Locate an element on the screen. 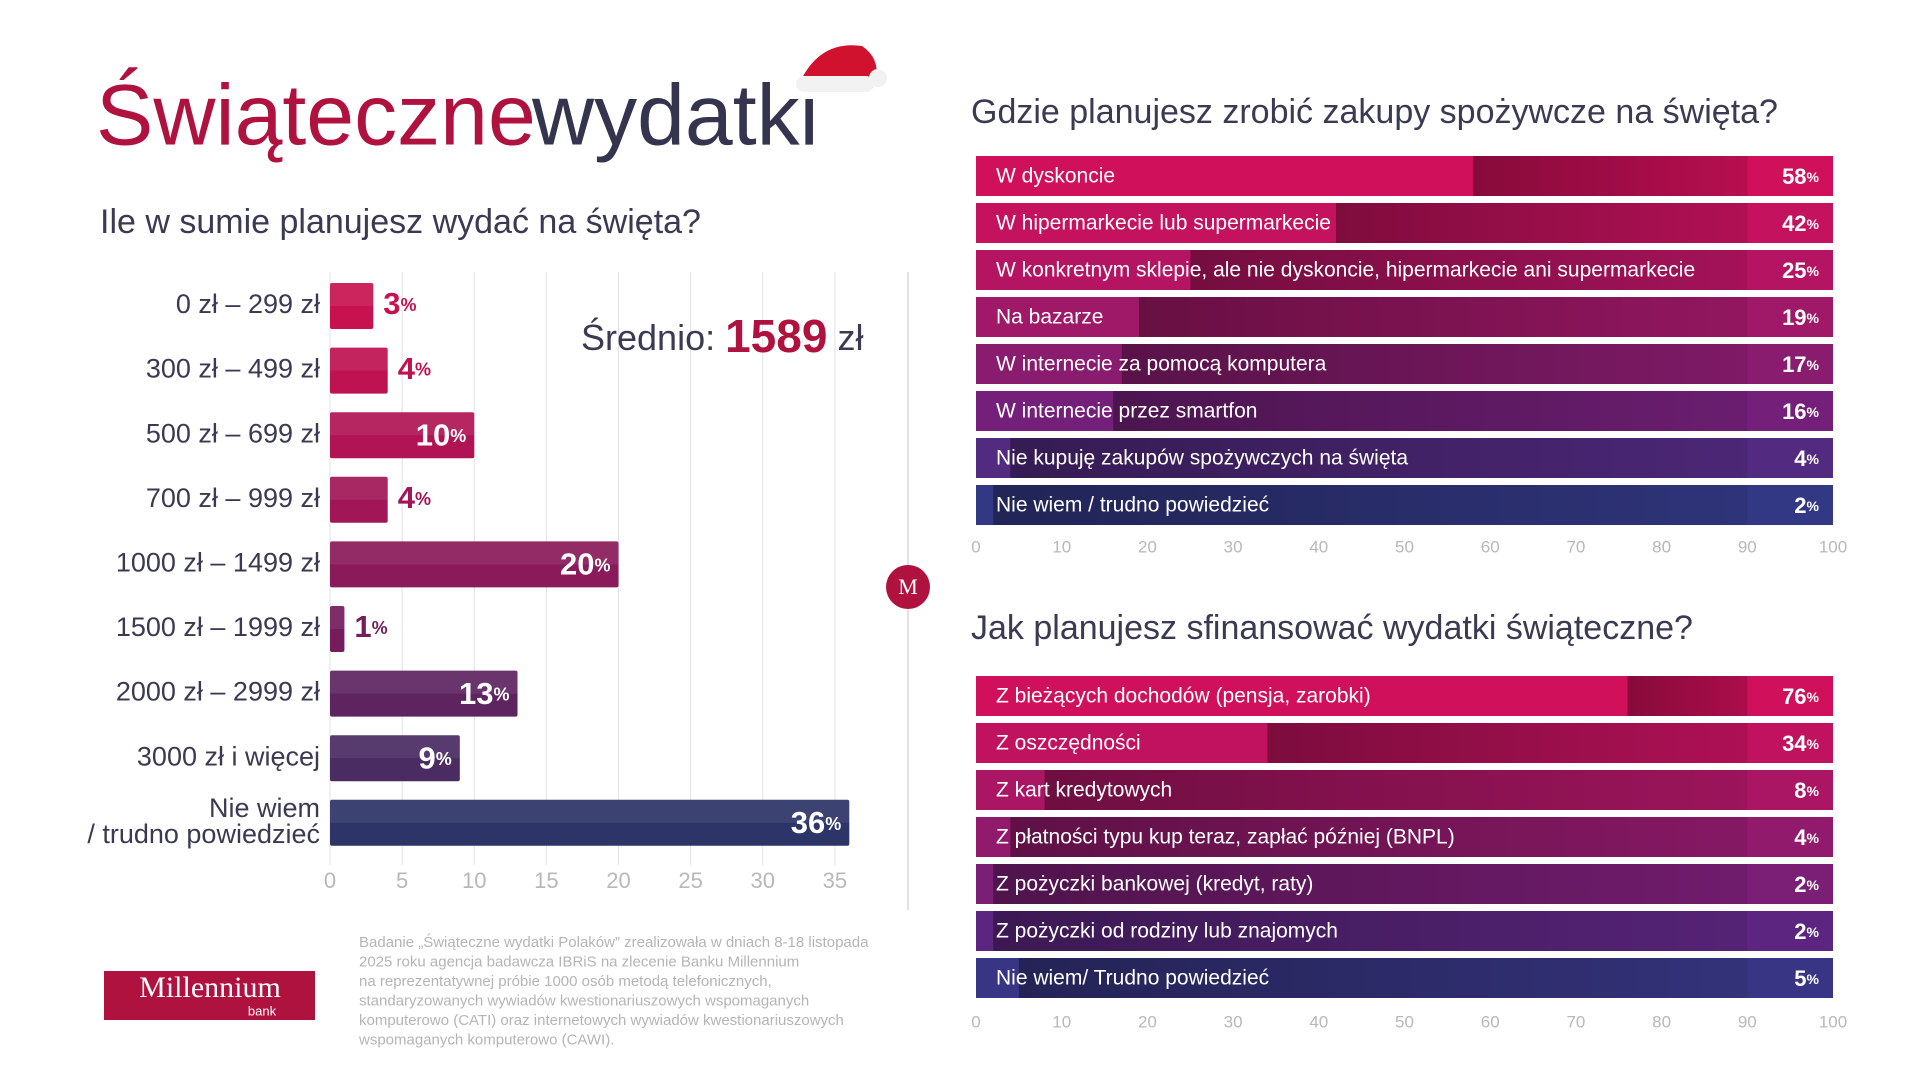 The height and width of the screenshot is (1081, 1920). annotation-label: Średnio: is located at coordinates (648, 337).